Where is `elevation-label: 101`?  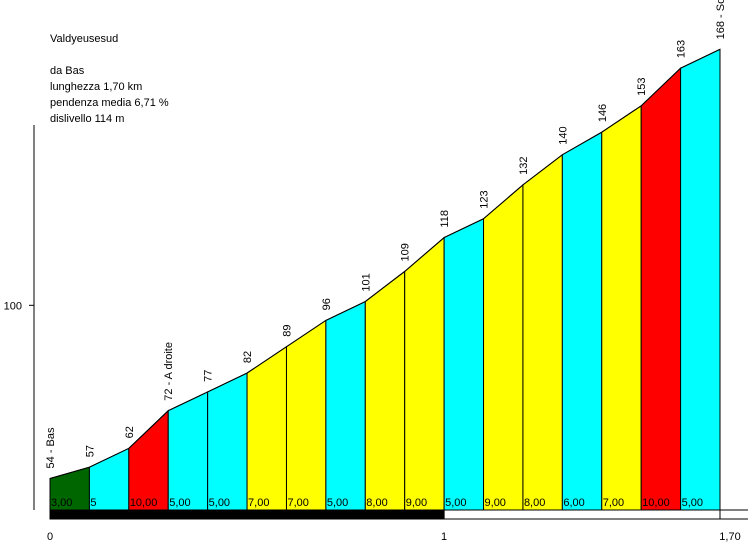 elevation-label: 101 is located at coordinates (366, 282).